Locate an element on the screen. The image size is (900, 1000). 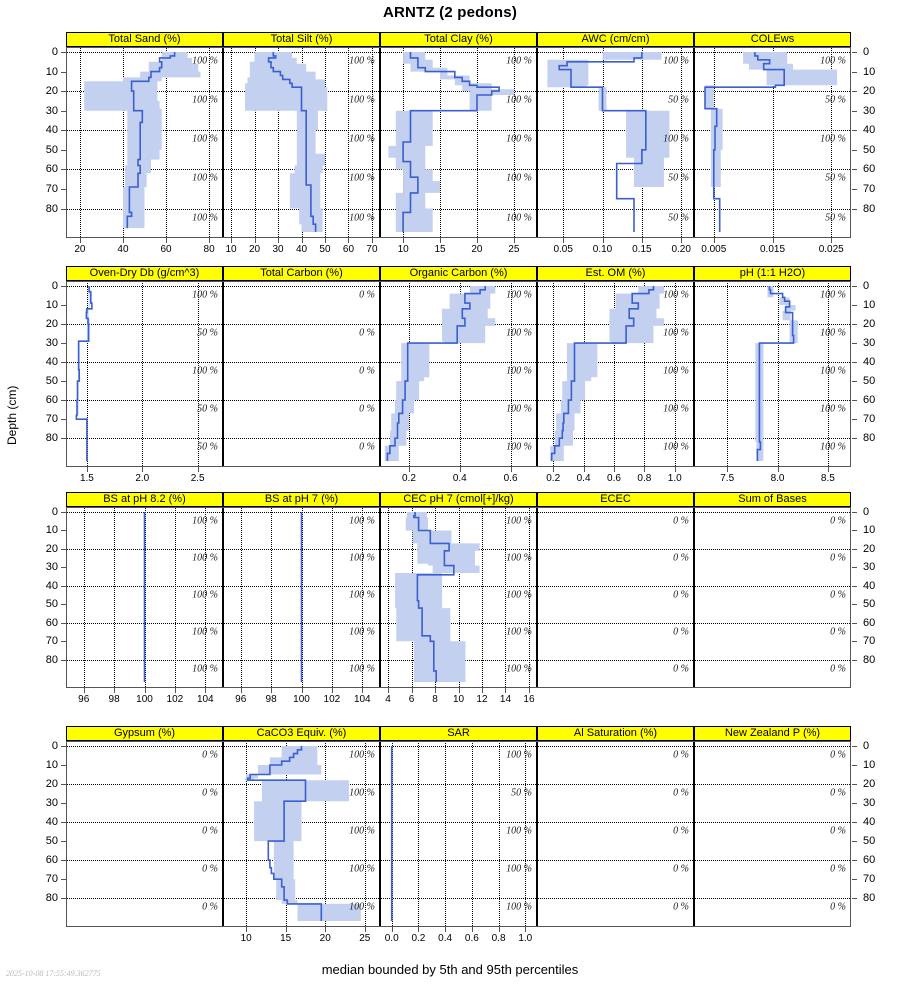
contributing-pct-label: 50 % is located at coordinates (207, 409).